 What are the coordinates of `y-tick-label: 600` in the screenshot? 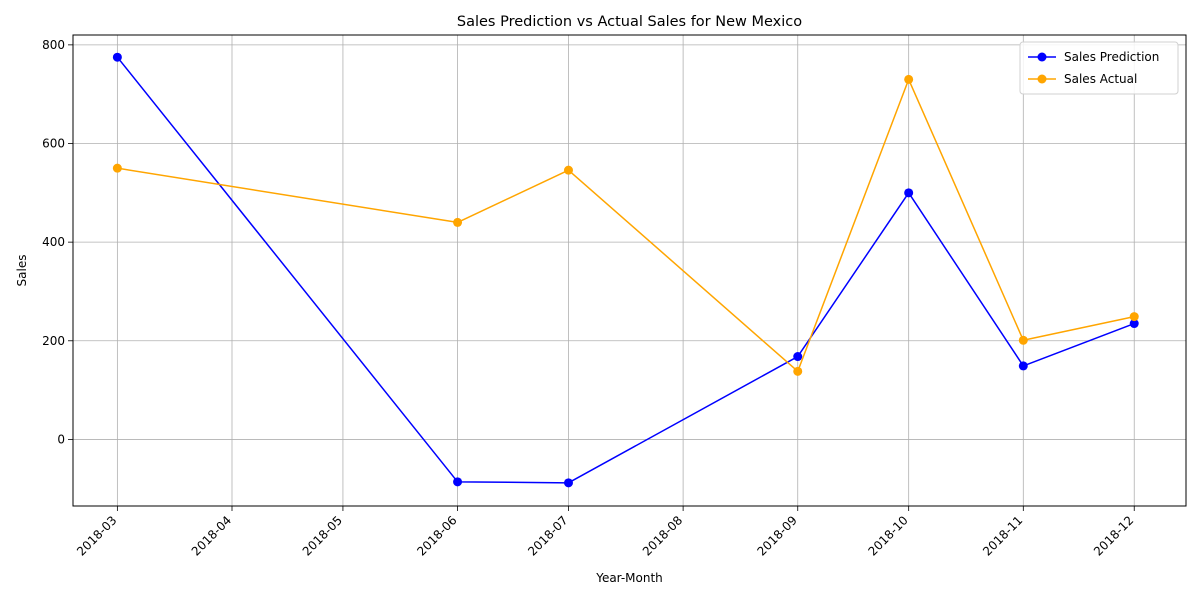 It's located at (53, 144).